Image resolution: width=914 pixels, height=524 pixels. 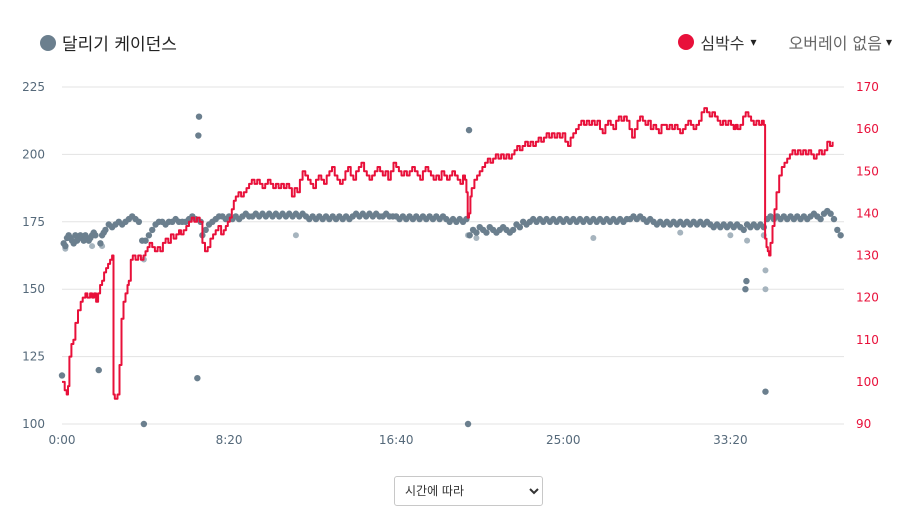 I want to click on y-right-tick-label: 110, so click(x=867, y=340).